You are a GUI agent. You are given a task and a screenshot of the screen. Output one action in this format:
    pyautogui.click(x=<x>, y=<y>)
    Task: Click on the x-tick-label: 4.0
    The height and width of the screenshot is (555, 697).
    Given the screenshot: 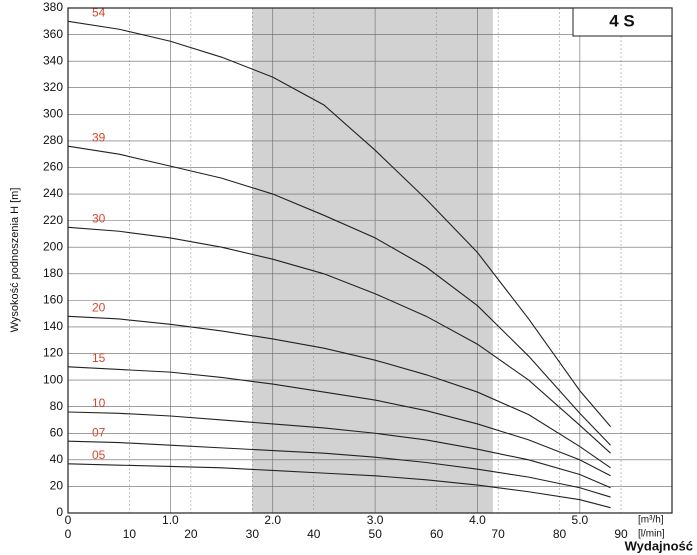 What is the action you would take?
    pyautogui.click(x=477, y=520)
    